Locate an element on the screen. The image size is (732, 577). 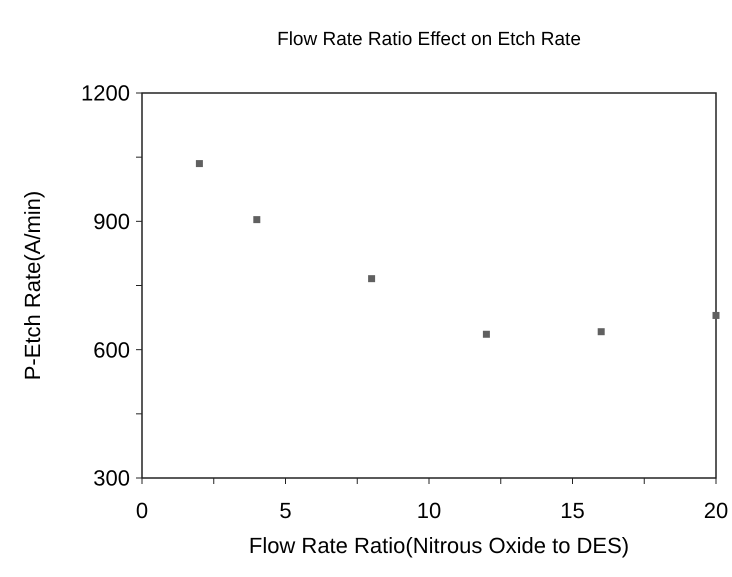
y-tick-label: 600 is located at coordinates (111, 349).